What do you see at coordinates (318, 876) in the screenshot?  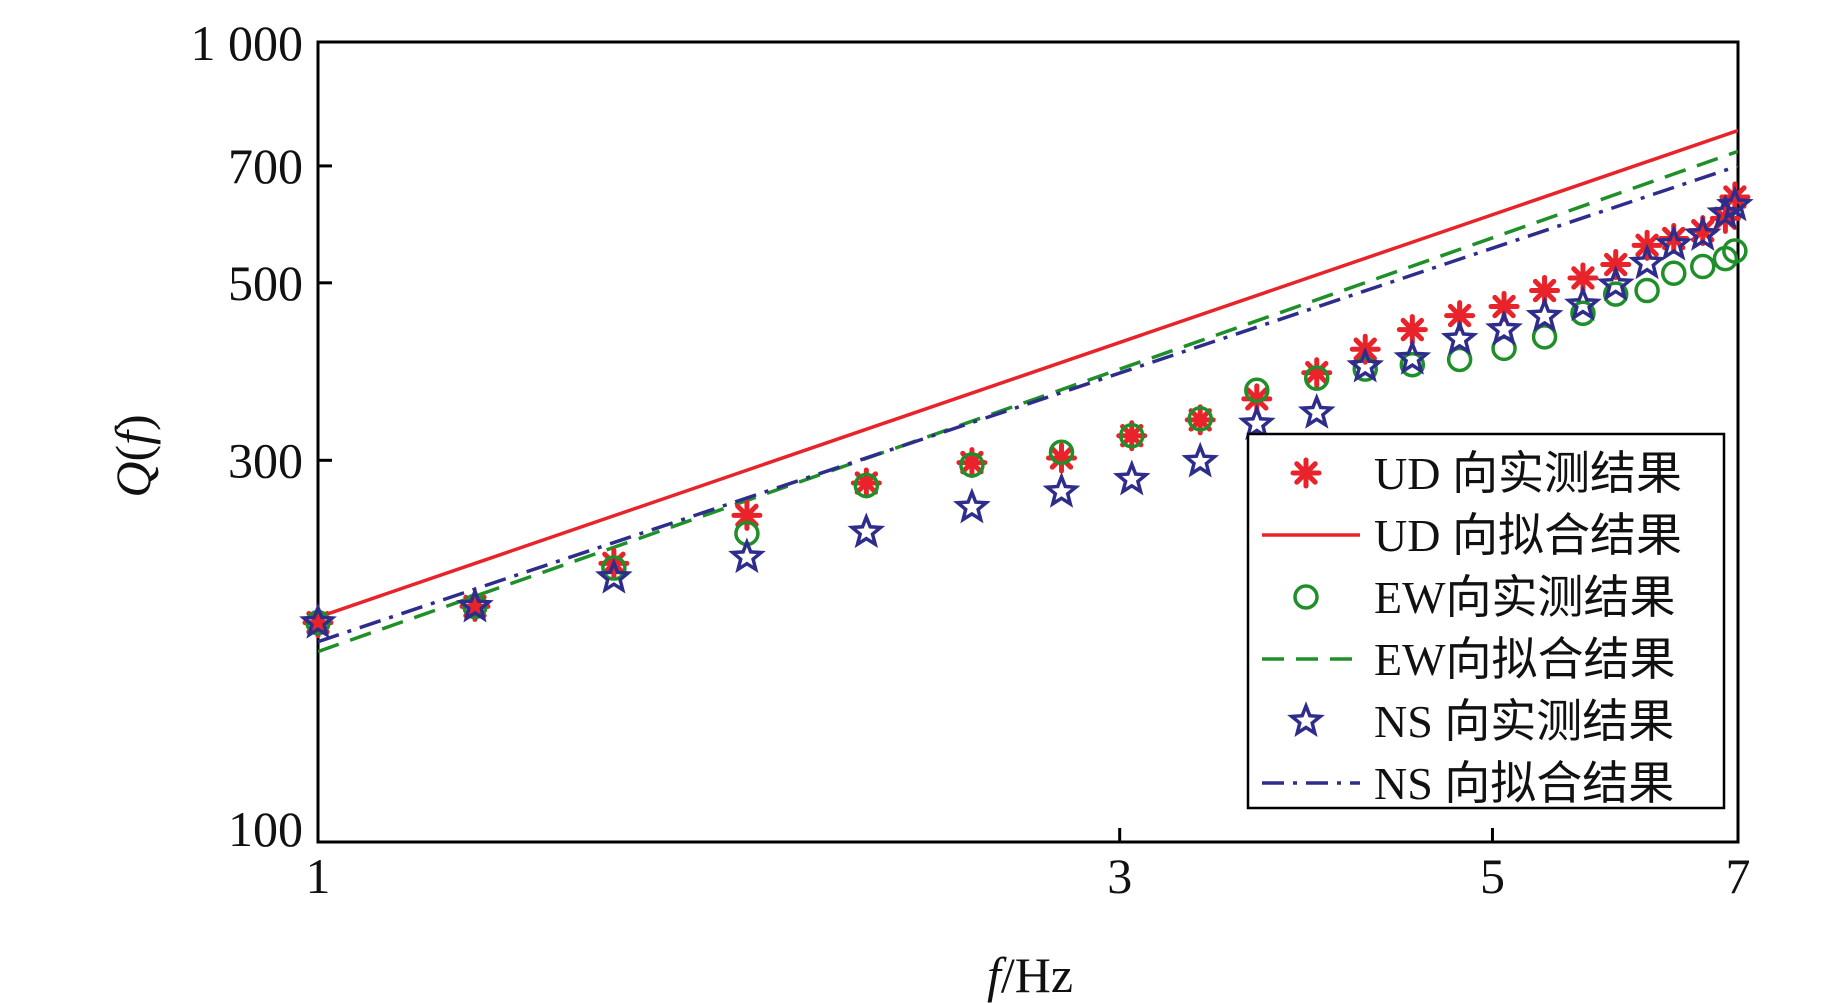 I see `x-tick-label: 1` at bounding box center [318, 876].